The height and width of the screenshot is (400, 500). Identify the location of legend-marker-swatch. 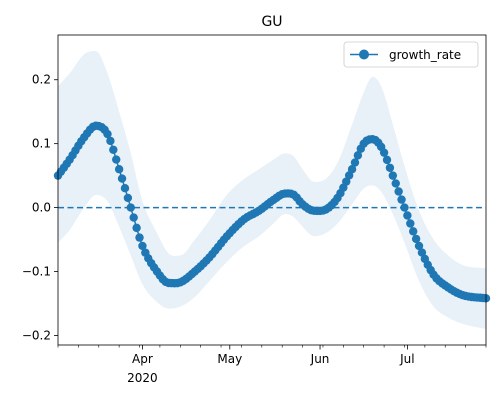
(364, 54).